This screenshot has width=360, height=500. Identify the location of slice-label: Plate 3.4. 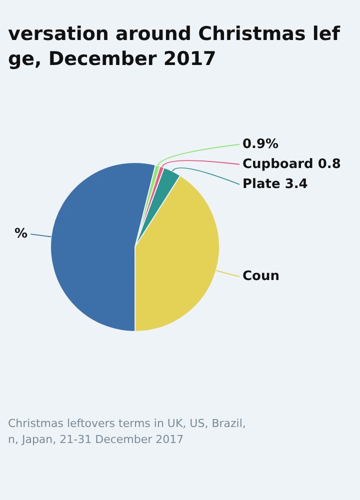
(275, 184).